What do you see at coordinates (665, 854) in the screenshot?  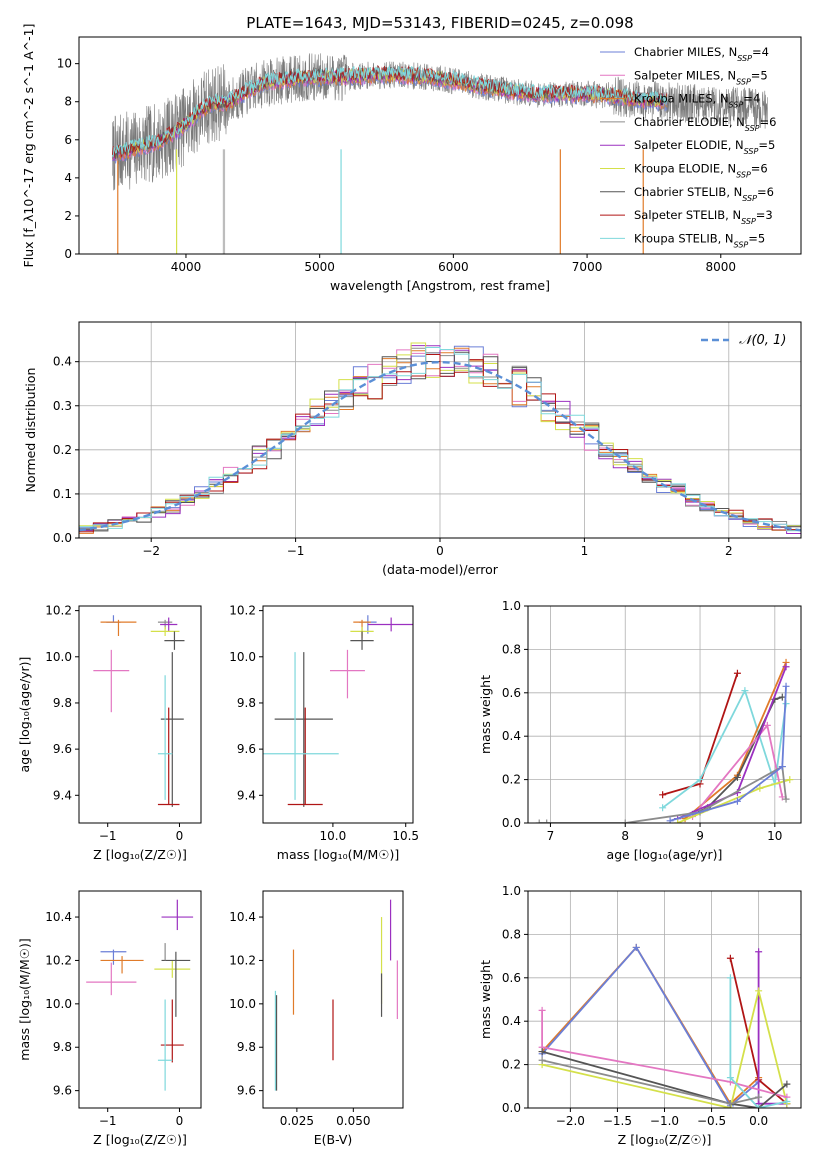 I see `x-axis-label: age [log₁₀(age/yr)]` at bounding box center [665, 854].